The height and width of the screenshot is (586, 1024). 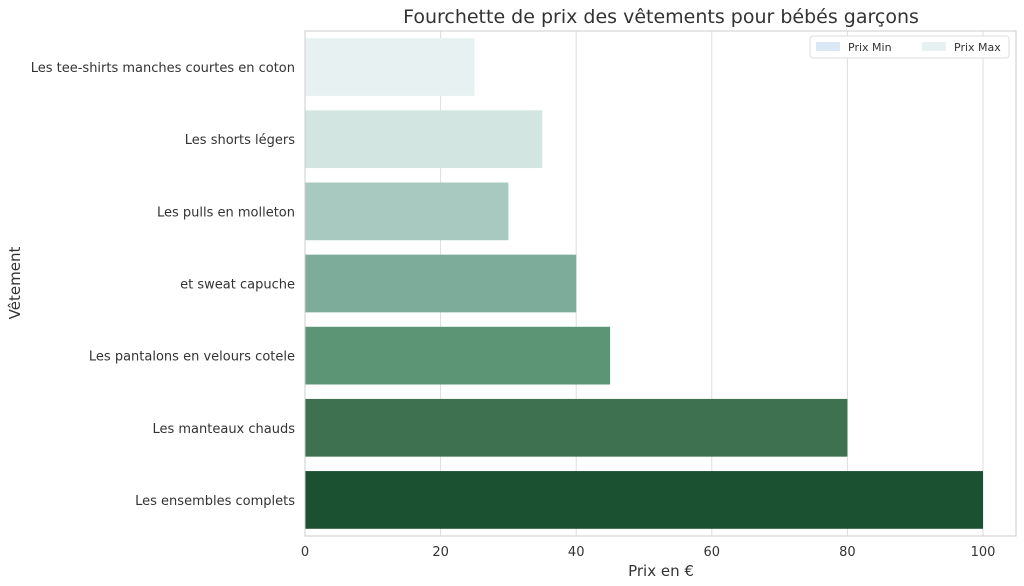 What do you see at coordinates (192, 357) in the screenshot?
I see `y-tick-label-5: Les pantalons en velours cotele` at bounding box center [192, 357].